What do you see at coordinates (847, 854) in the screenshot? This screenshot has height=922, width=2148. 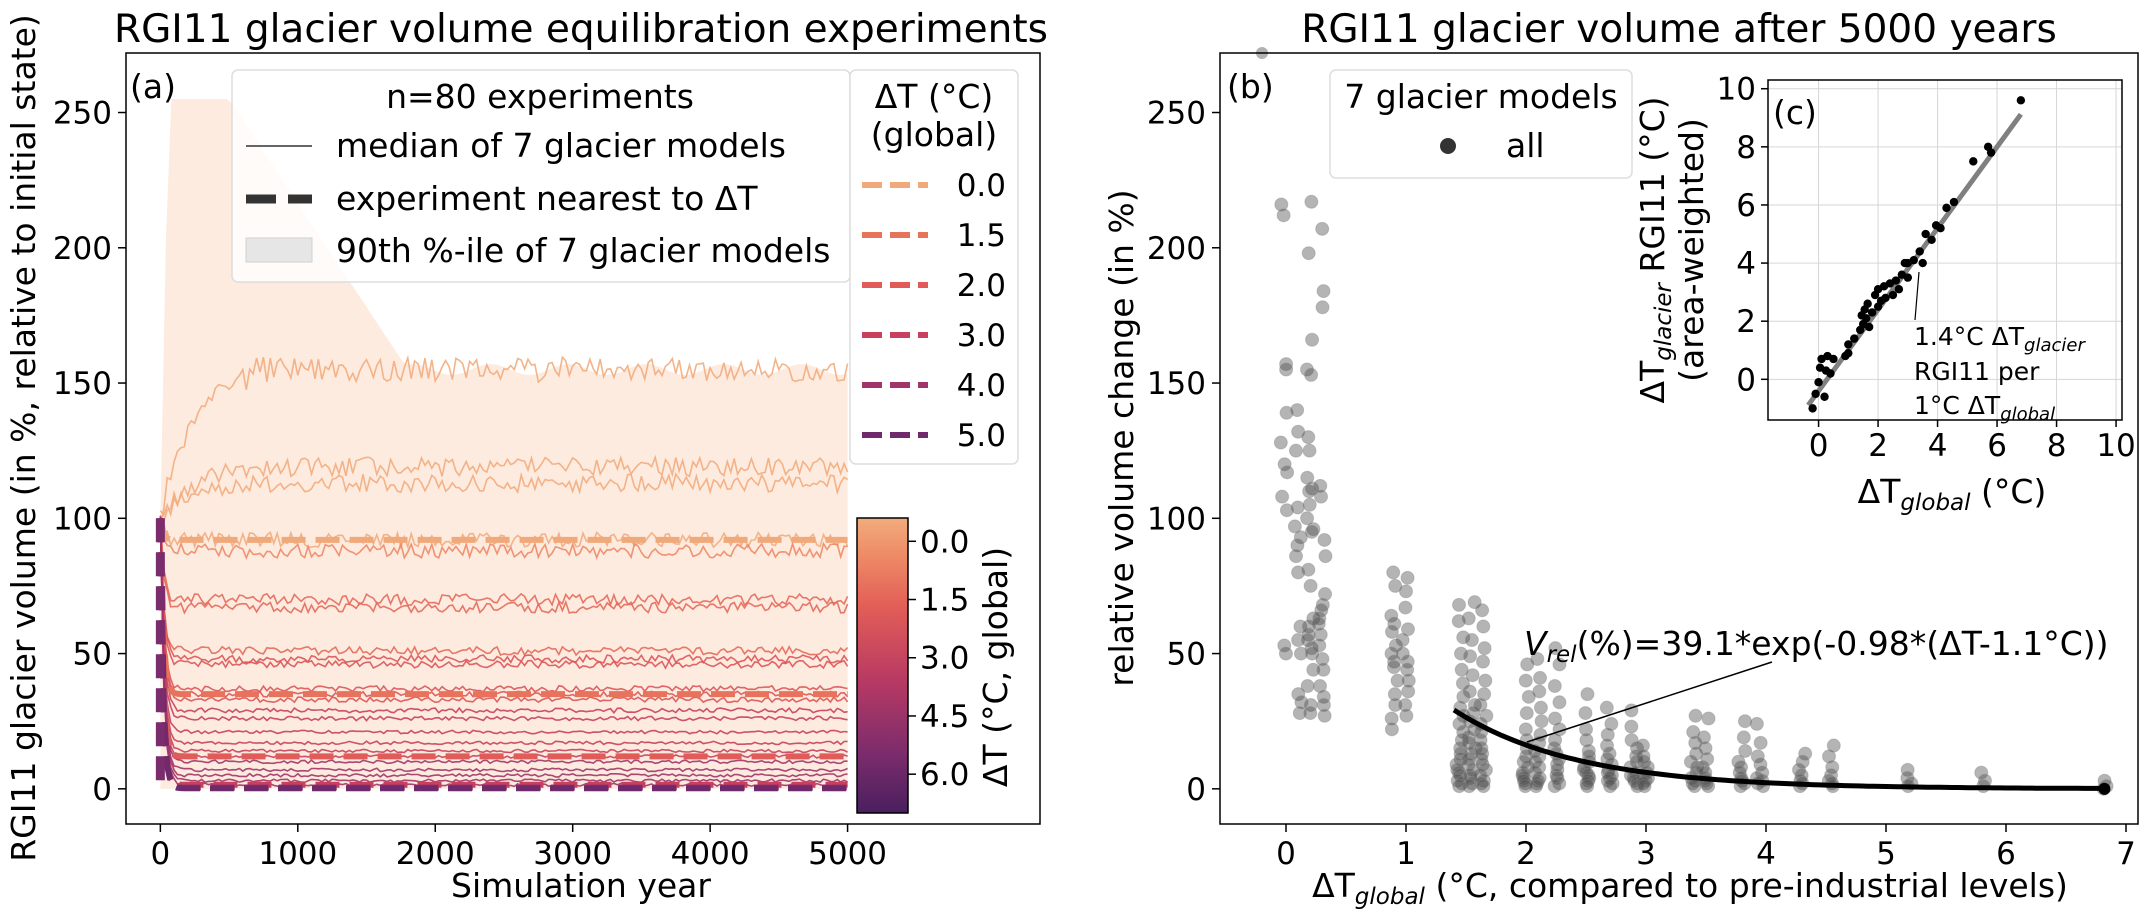 I see `x-tick-label: 5000` at bounding box center [847, 854].